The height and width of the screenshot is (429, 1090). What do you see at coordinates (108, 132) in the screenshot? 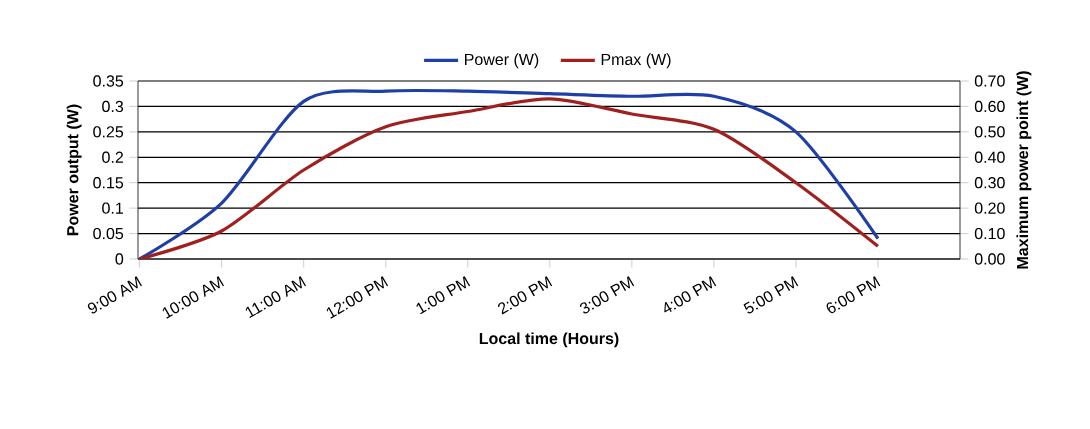
I see `y-tick-label: 0.25` at bounding box center [108, 132].